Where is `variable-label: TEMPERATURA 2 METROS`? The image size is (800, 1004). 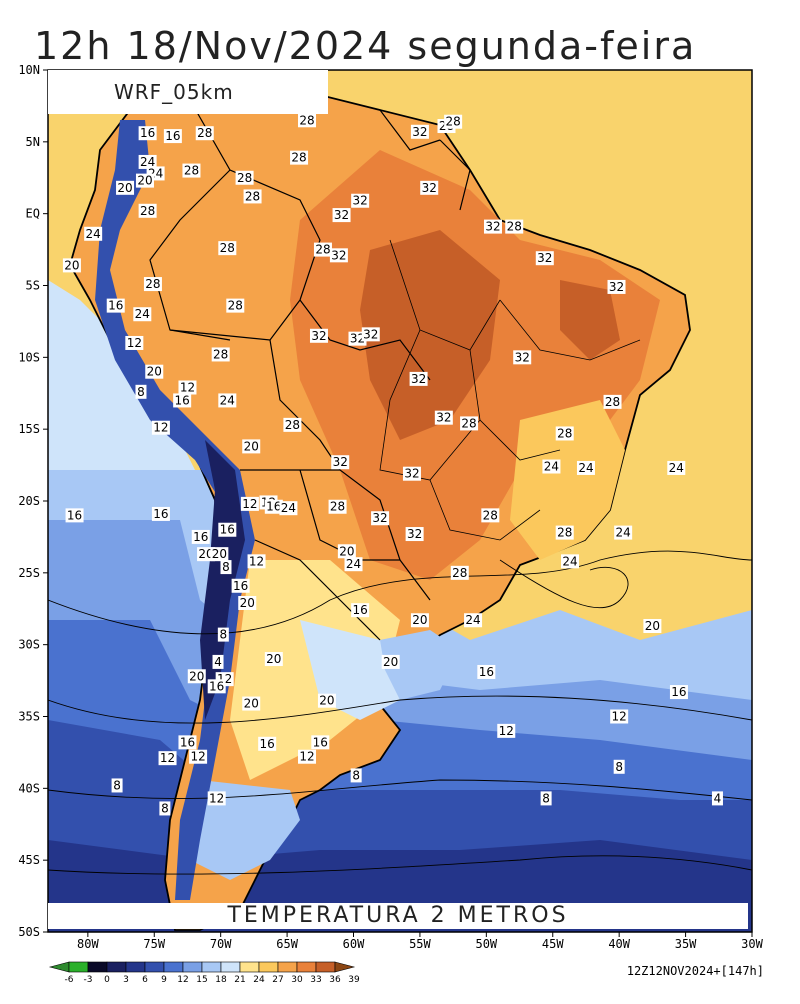
variable-label: TEMPERATURA 2 METROS is located at coordinates (398, 916).